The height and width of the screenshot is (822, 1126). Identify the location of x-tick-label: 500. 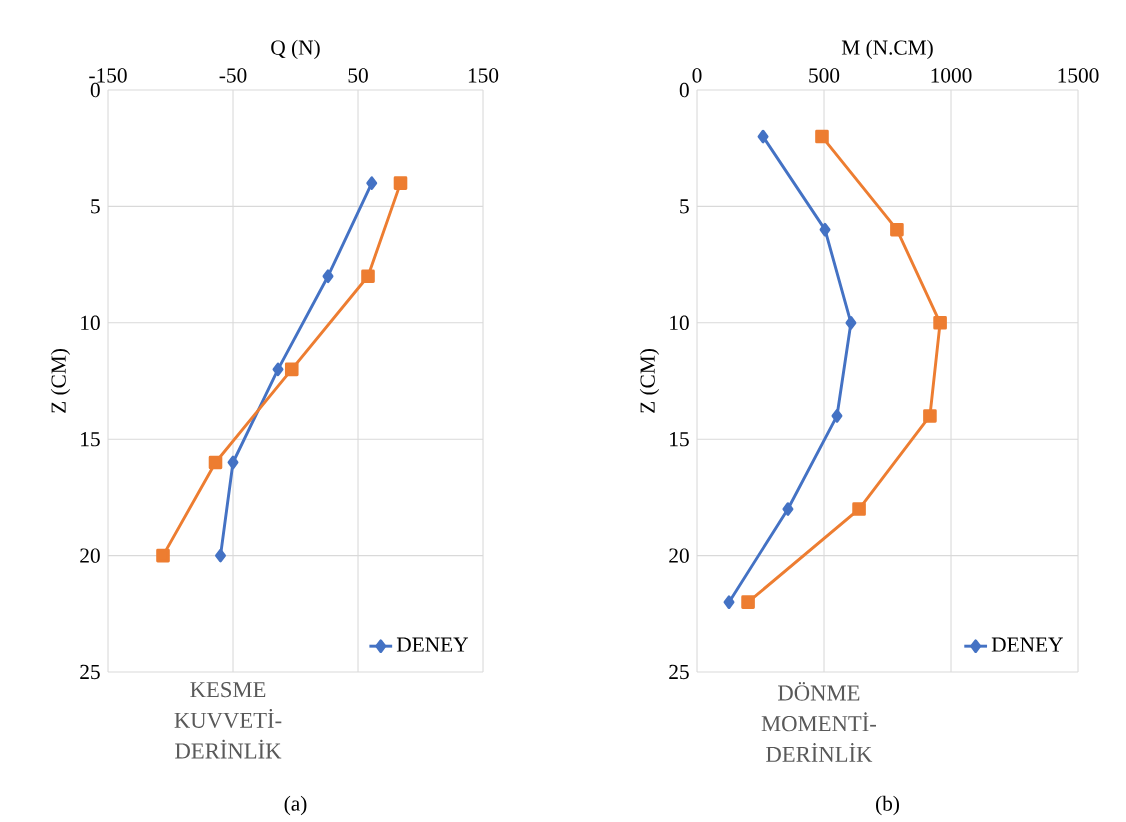
(824, 75).